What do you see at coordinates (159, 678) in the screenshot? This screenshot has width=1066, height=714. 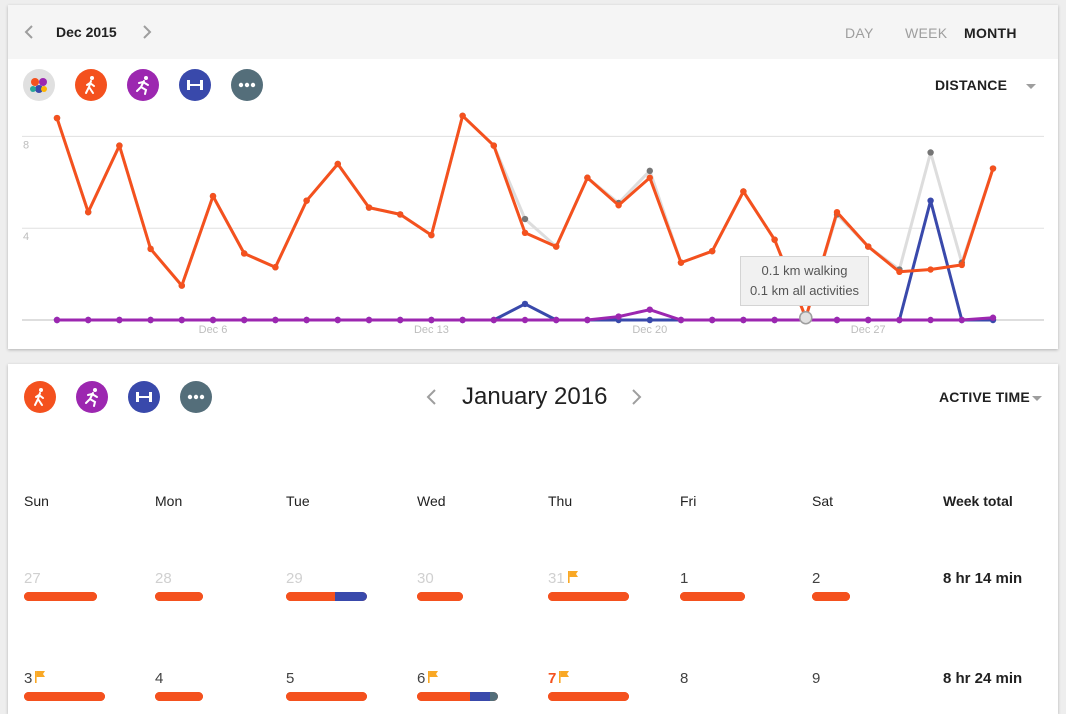 I see `day-number: 4` at bounding box center [159, 678].